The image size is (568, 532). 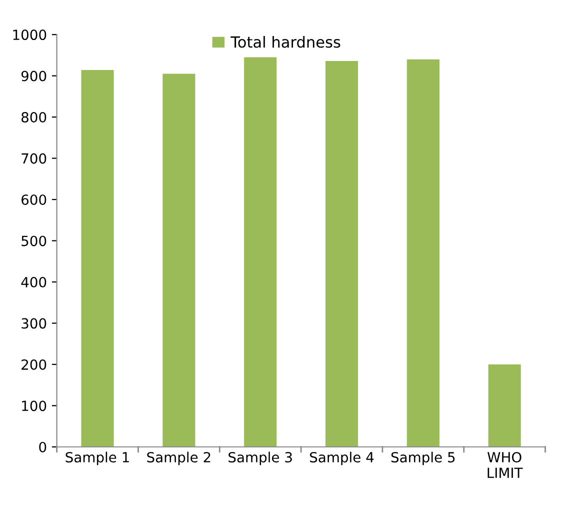 I want to click on x-tick-label: Sample 1, so click(x=97, y=459).